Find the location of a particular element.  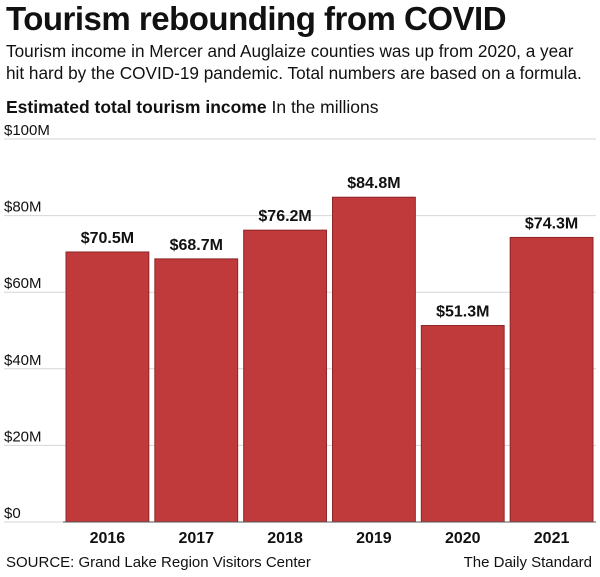

y-tick-label: $80M is located at coordinates (23, 207).